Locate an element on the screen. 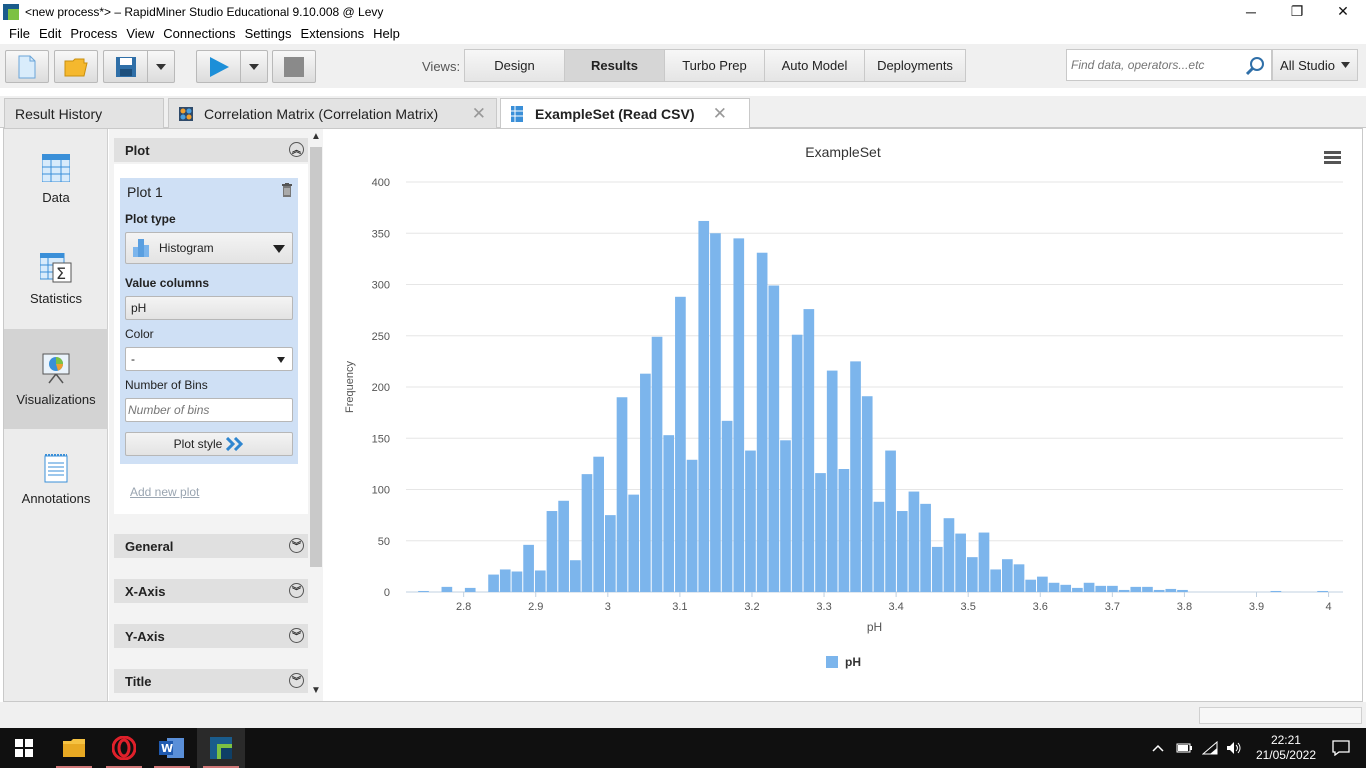 Image resolution: width=1366 pixels, height=768 pixels. scroll-up-icon: ▲ is located at coordinates (316, 136).